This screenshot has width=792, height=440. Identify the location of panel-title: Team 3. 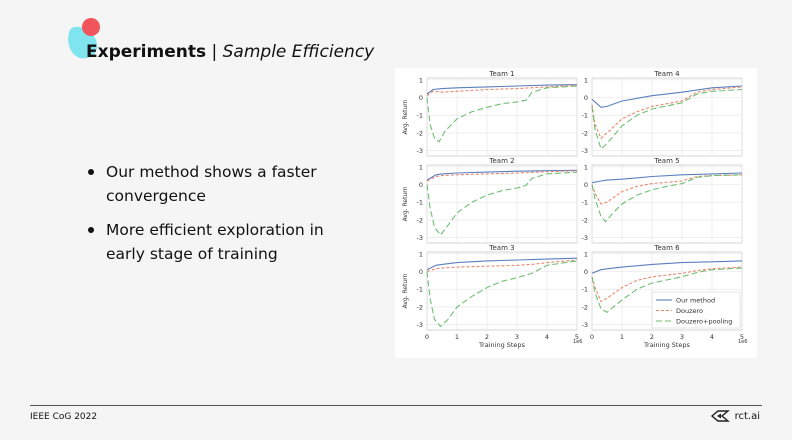
(501, 248).